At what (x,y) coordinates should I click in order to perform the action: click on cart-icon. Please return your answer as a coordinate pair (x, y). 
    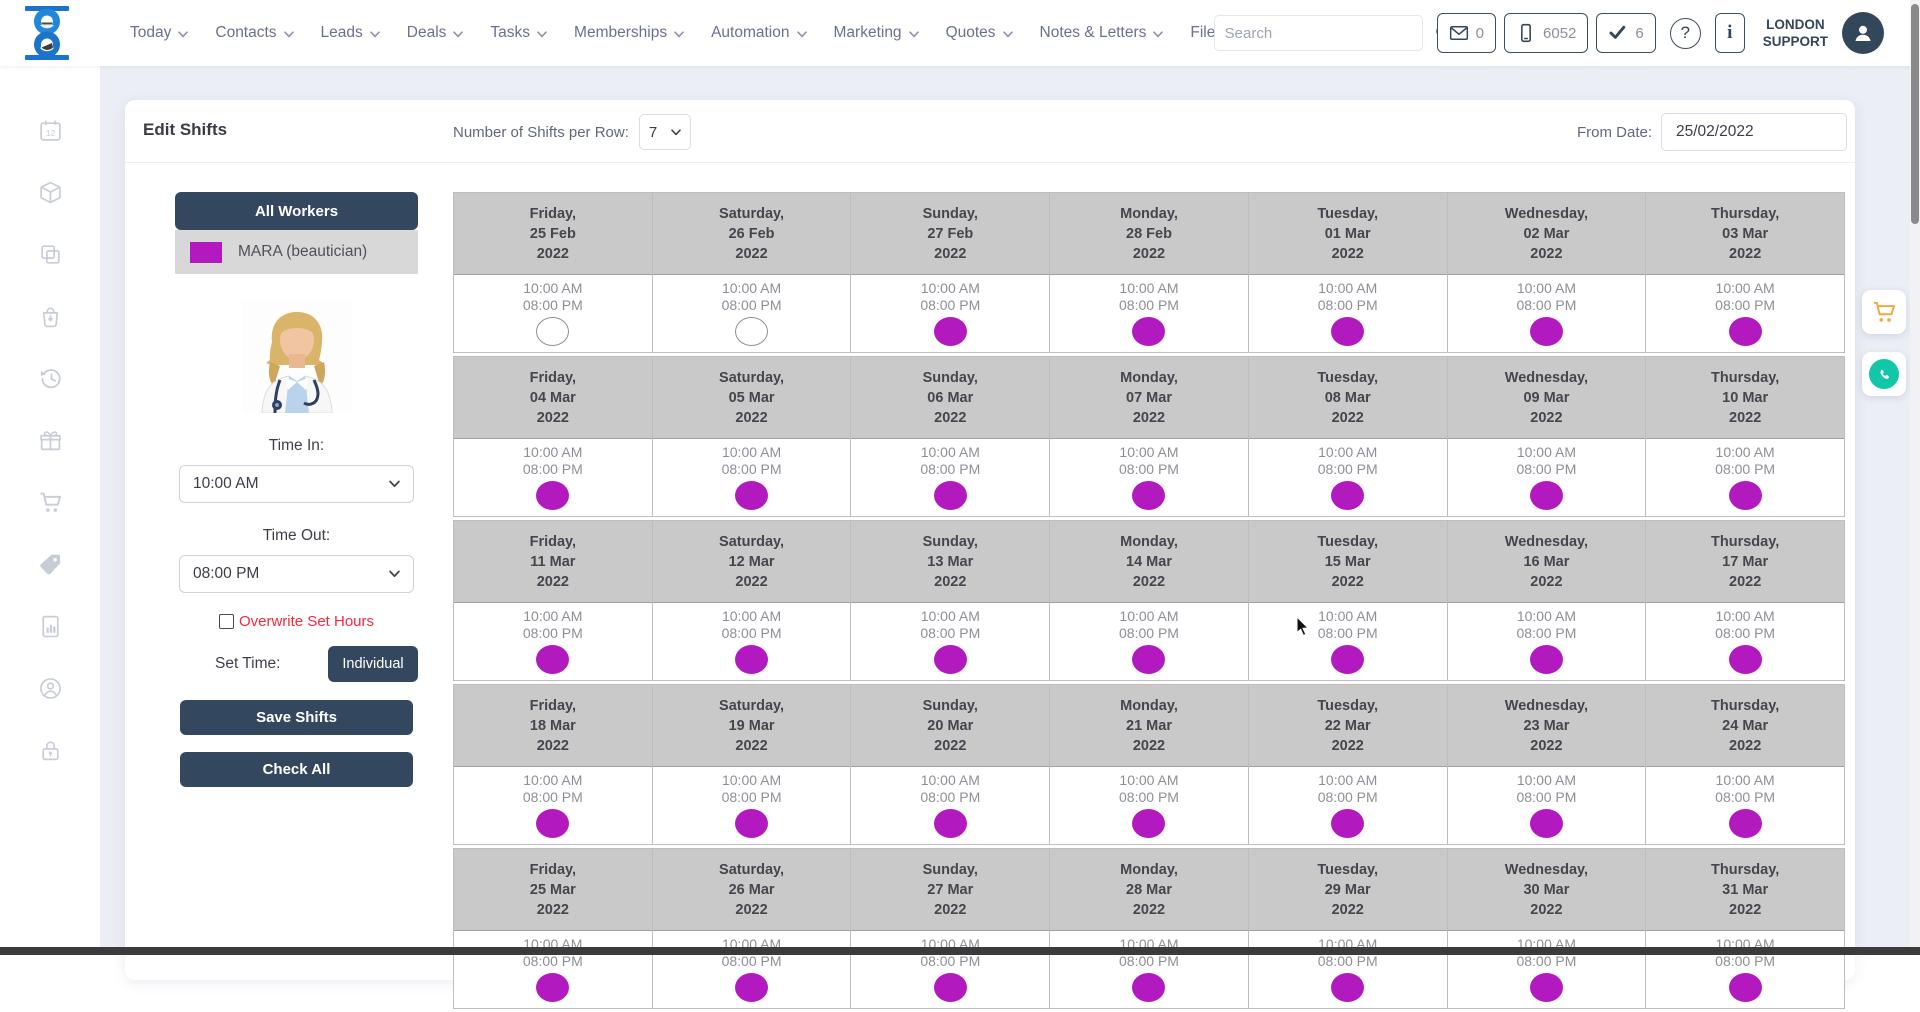
    Looking at the image, I should click on (50, 502).